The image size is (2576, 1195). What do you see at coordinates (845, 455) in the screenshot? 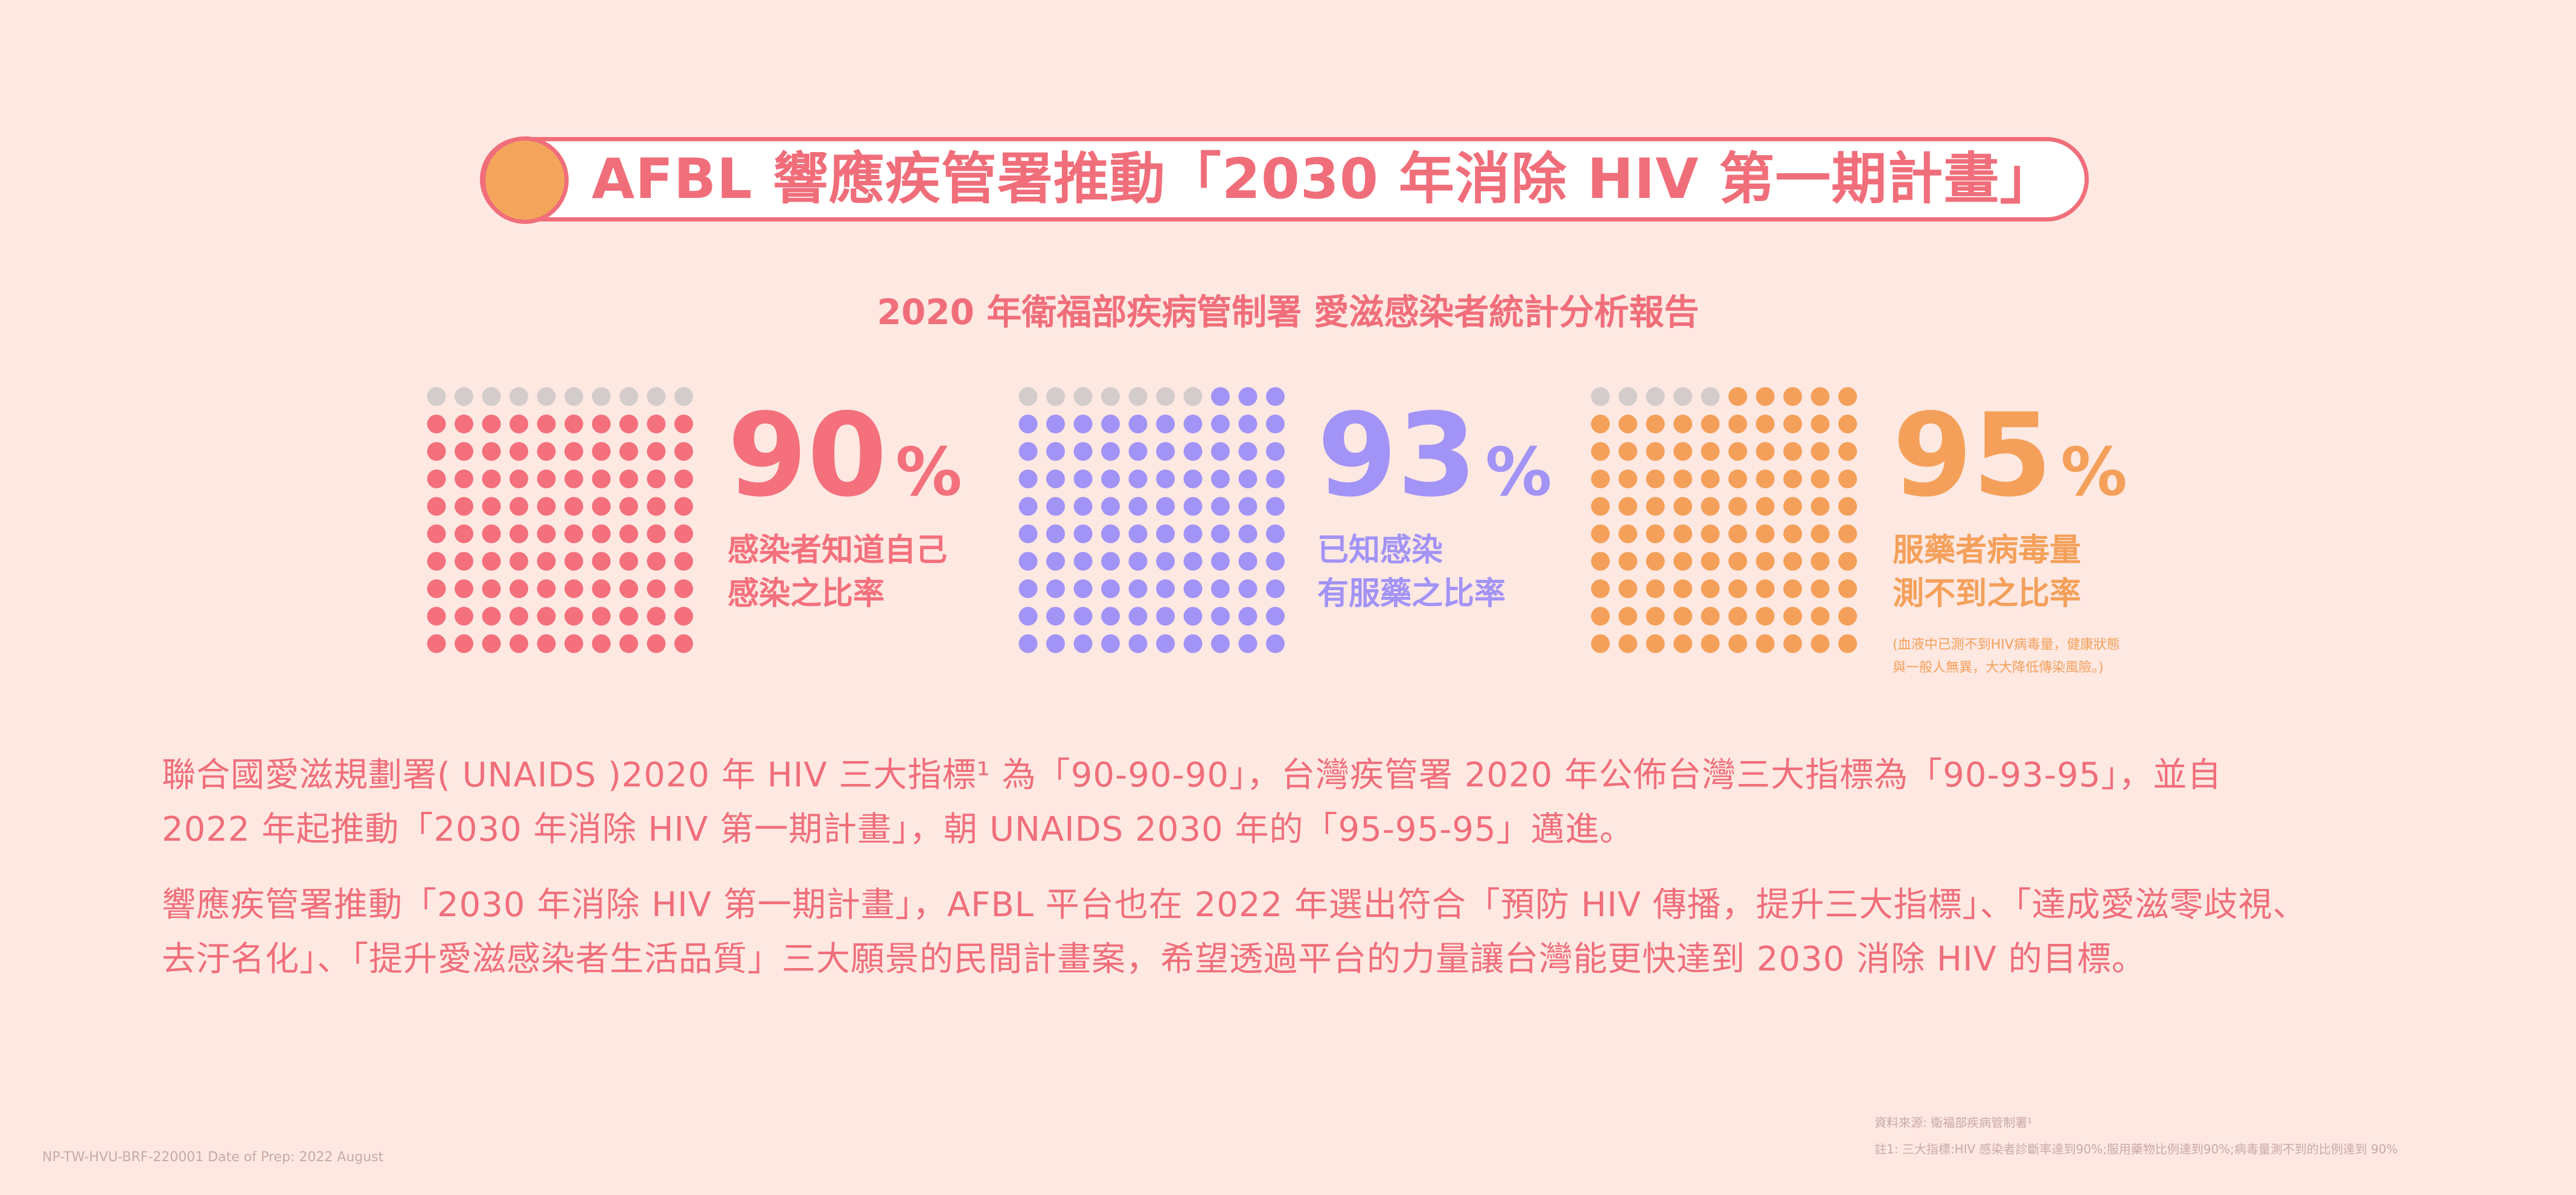
I see `stat-percent: 90%` at bounding box center [845, 455].